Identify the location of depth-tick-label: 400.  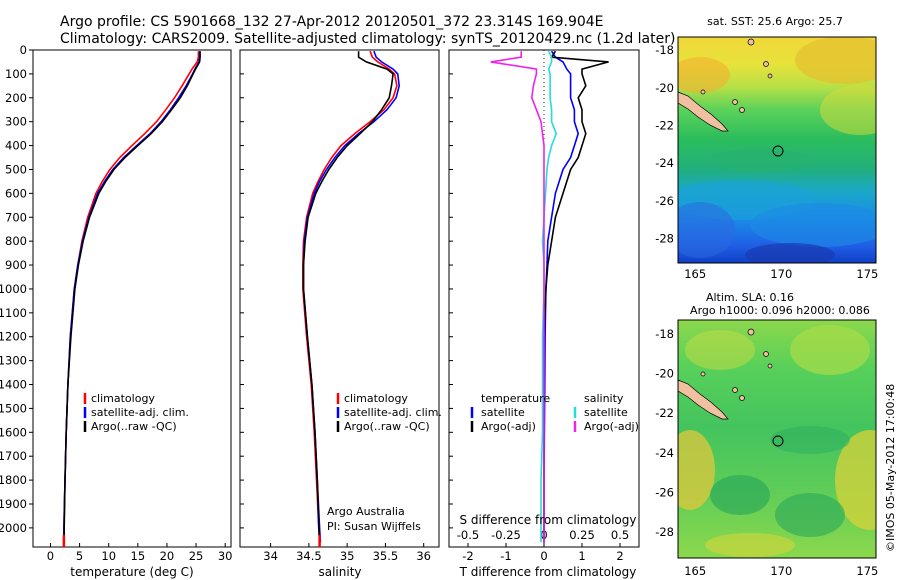
(16, 146).